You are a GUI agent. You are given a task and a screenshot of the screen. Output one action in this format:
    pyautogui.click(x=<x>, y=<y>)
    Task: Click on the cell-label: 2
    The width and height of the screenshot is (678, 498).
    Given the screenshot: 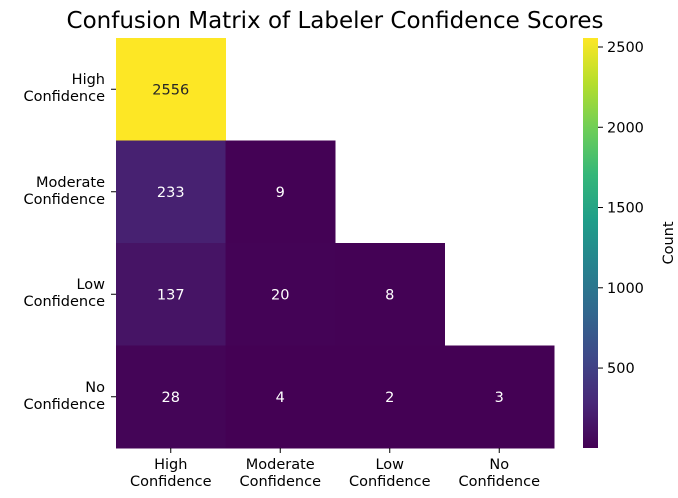 What is the action you would take?
    pyautogui.click(x=389, y=398)
    